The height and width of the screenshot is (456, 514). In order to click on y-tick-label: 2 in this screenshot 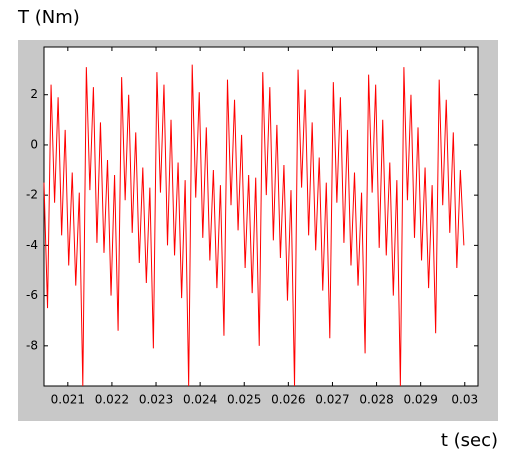, I will do `click(34, 94)`.